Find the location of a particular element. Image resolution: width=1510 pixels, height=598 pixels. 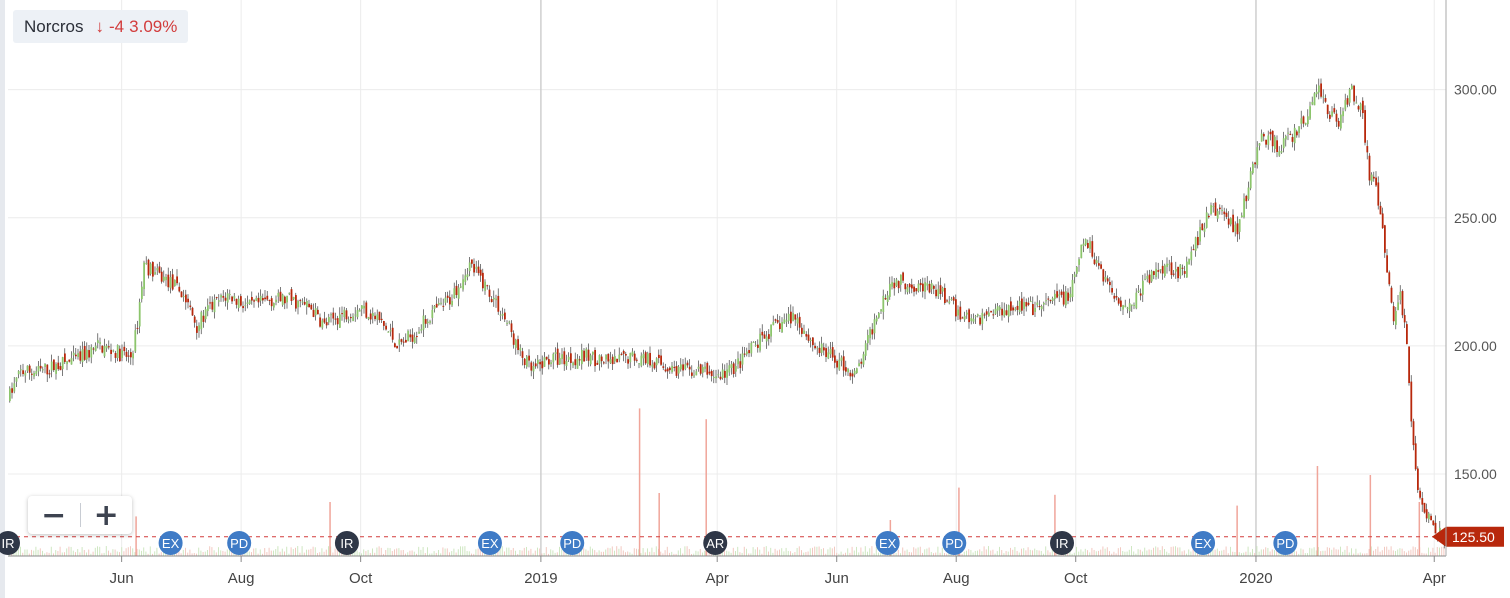

y-tick-label: 250.00 is located at coordinates (1475, 218).